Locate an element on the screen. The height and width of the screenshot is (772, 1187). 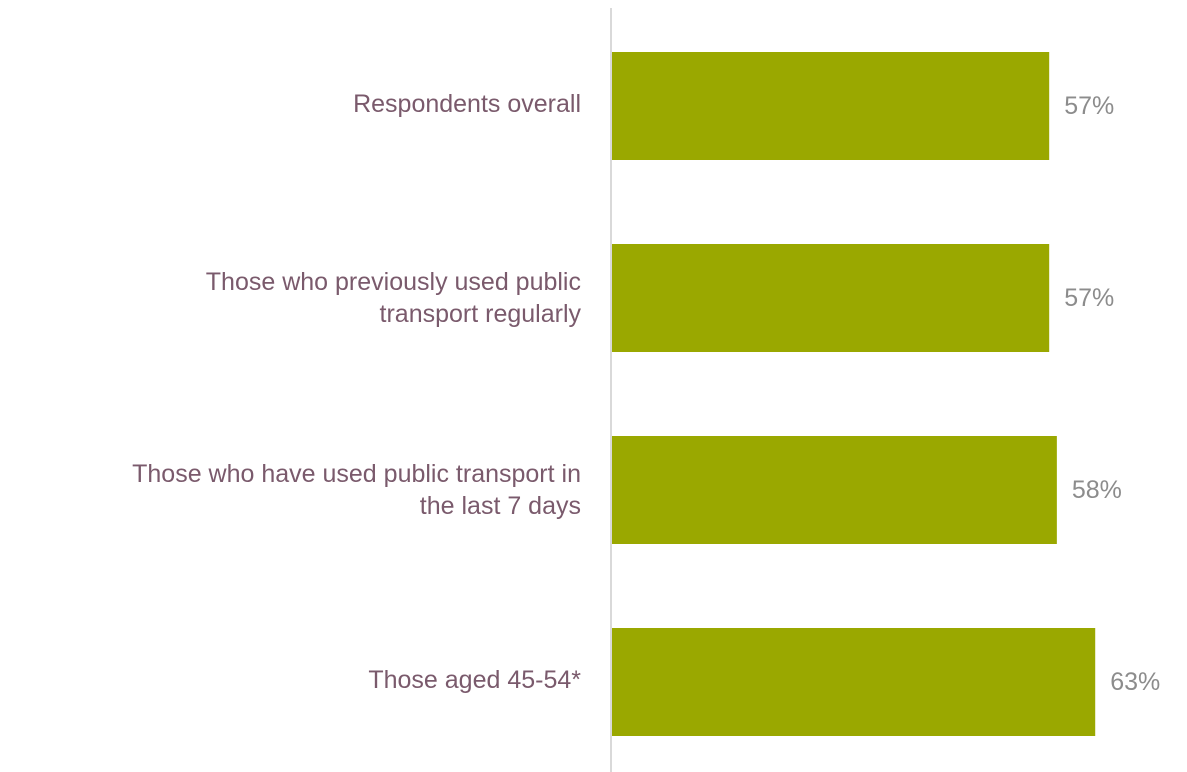
data-label: 63% is located at coordinates (1135, 682).